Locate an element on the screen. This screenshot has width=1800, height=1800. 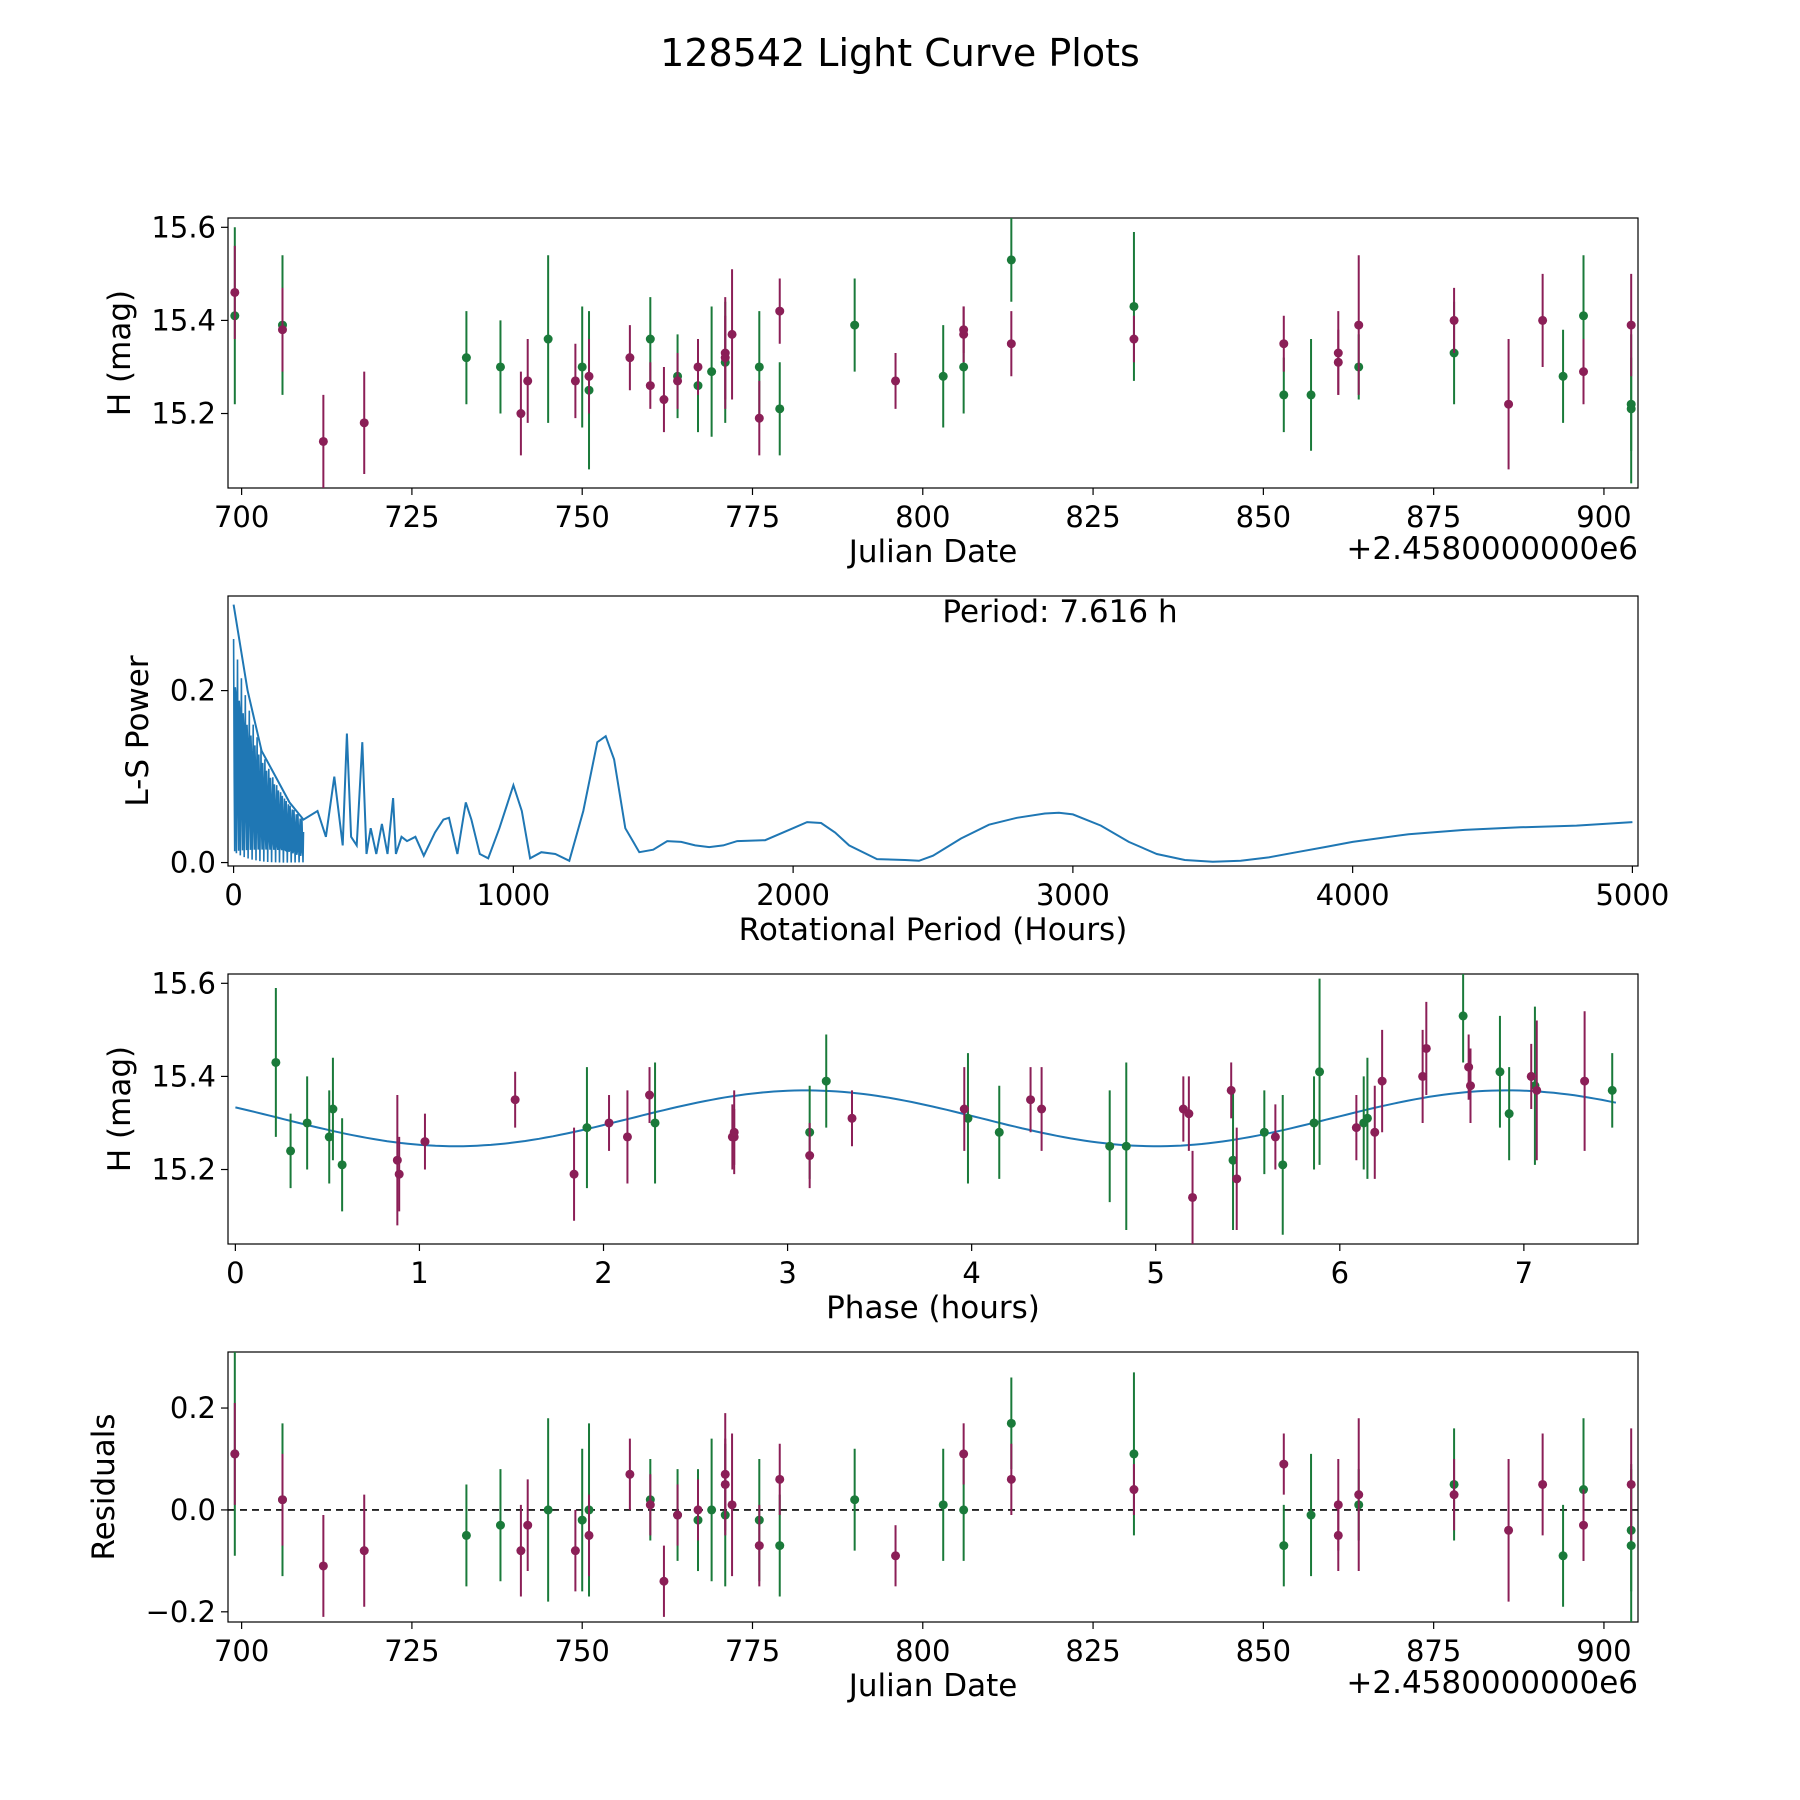
lightcurve-x-tick-label: 750 is located at coordinates (582, 517).